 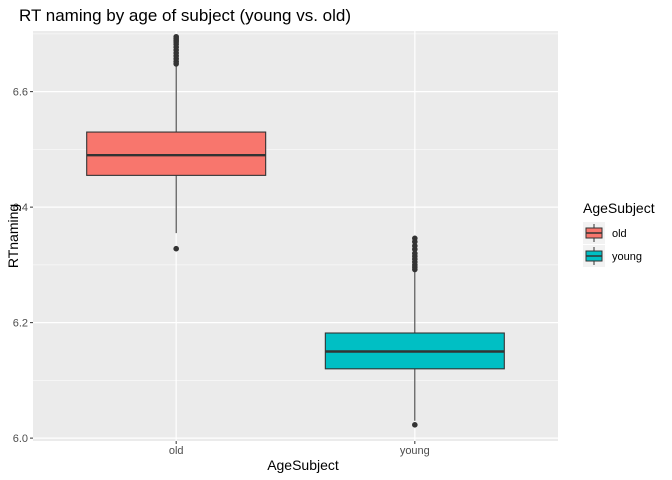 What do you see at coordinates (627, 257) in the screenshot?
I see `legend-label: young` at bounding box center [627, 257].